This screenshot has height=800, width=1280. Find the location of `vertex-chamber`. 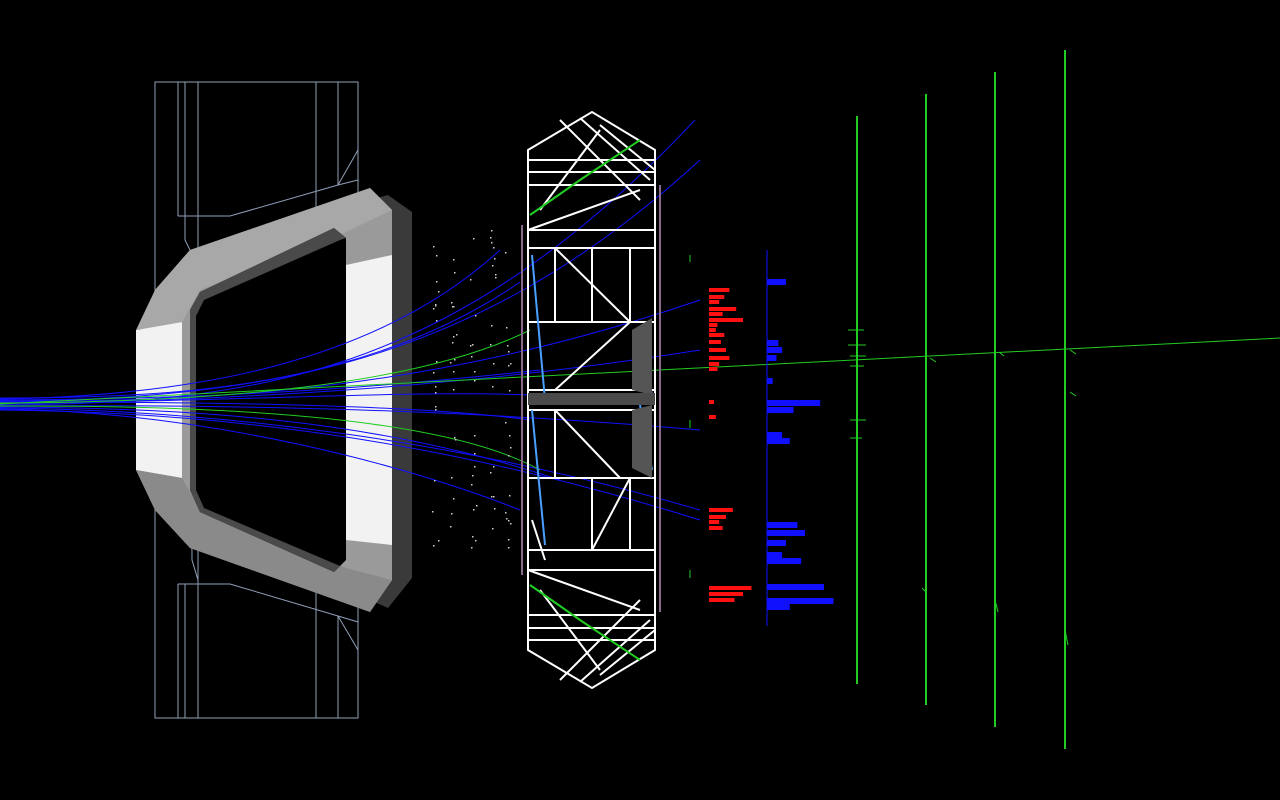

vertex-chamber is located at coordinates (256, 400).